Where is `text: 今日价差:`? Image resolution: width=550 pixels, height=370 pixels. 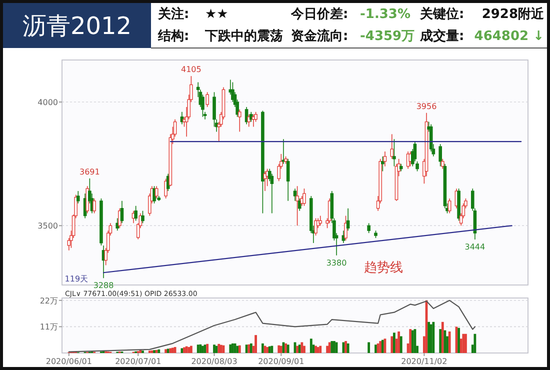 text: 今日价差: is located at coordinates (319, 14).